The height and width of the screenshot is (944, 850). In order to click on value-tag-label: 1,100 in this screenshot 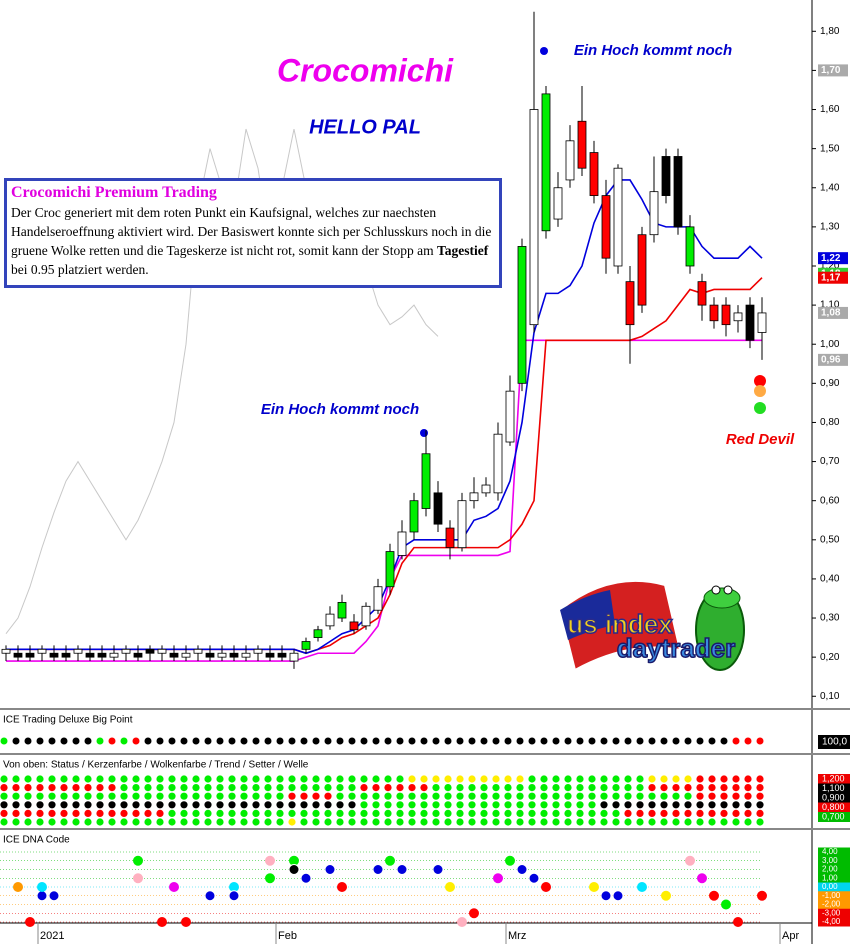, I will do `click(833, 788)`.